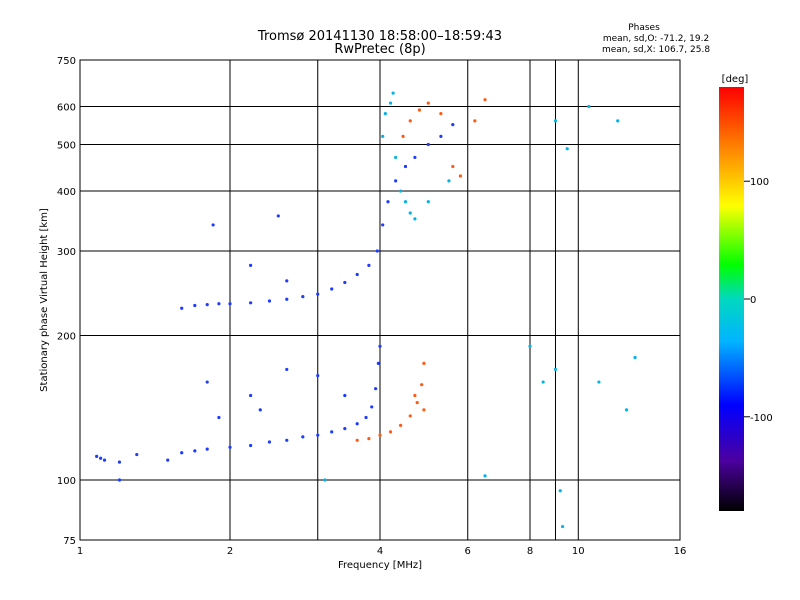  Describe the element at coordinates (66, 252) in the screenshot. I see `y-tick-label: 300` at that location.